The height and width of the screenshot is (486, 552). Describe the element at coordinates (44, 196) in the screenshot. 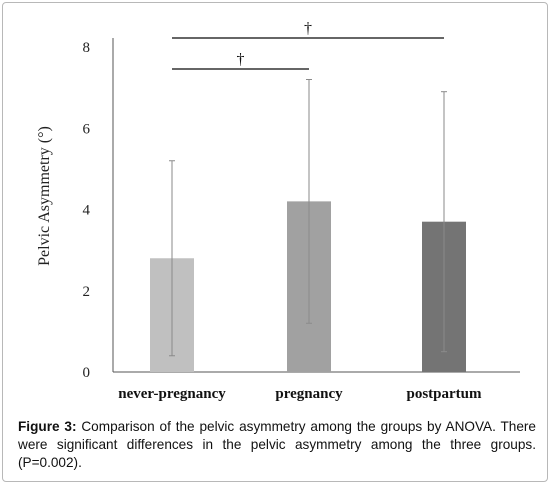

I see `y-axis-title: Pelvic Asymmetry (°)` at that location.